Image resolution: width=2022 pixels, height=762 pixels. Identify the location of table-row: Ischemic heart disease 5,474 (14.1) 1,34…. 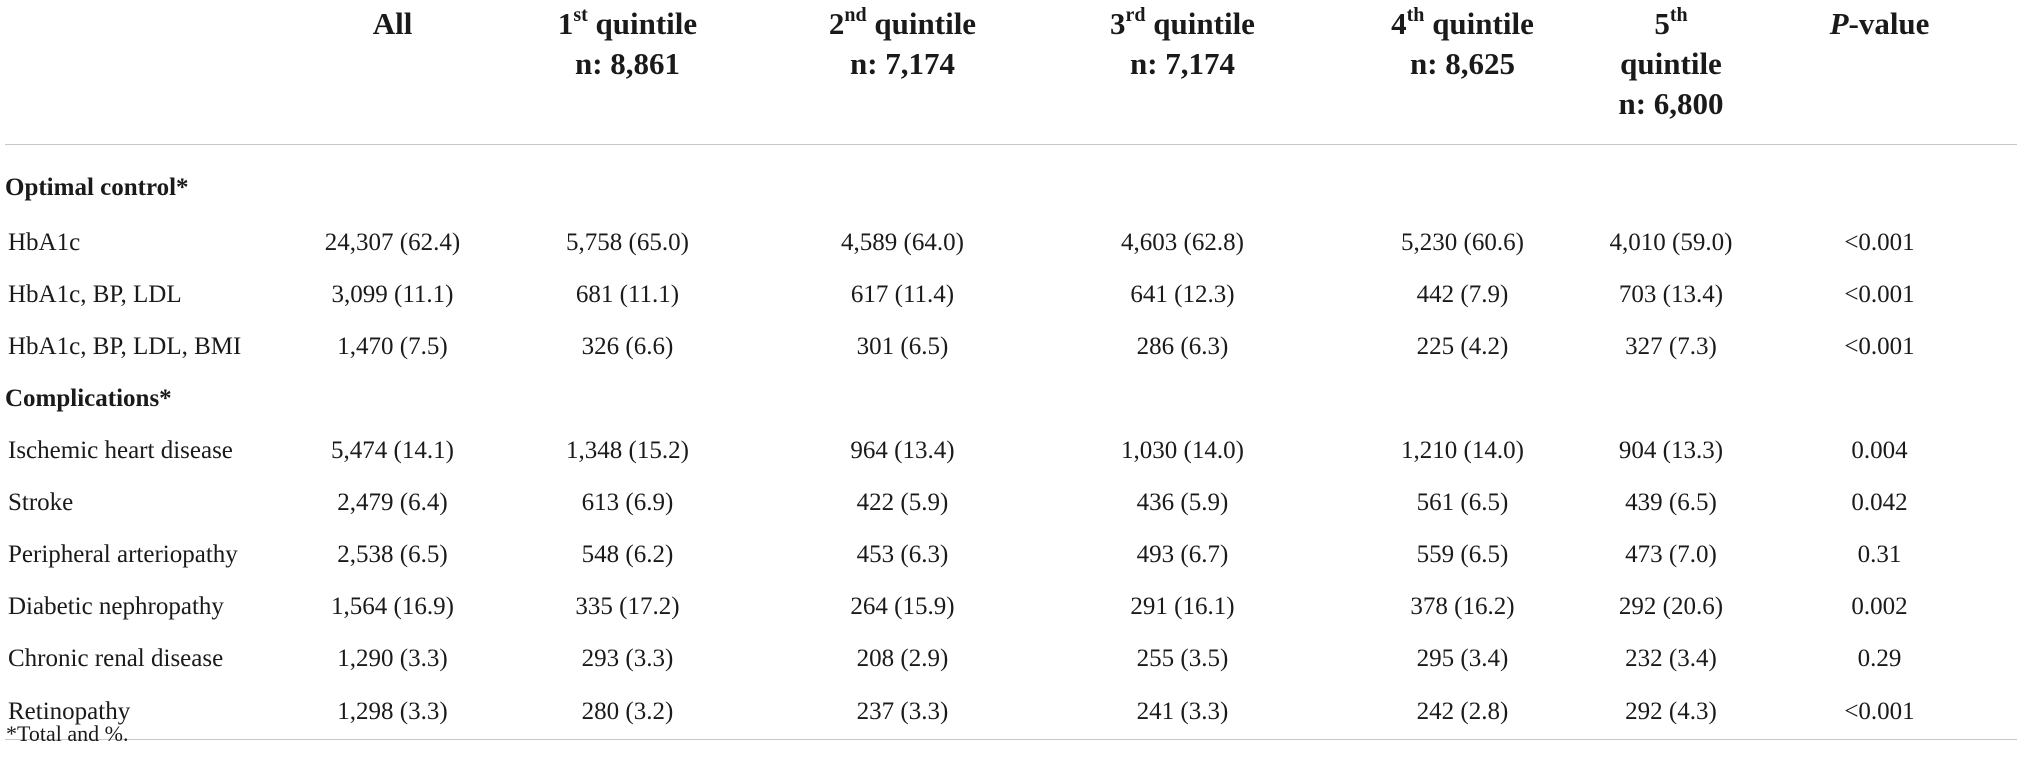
(1011, 451).